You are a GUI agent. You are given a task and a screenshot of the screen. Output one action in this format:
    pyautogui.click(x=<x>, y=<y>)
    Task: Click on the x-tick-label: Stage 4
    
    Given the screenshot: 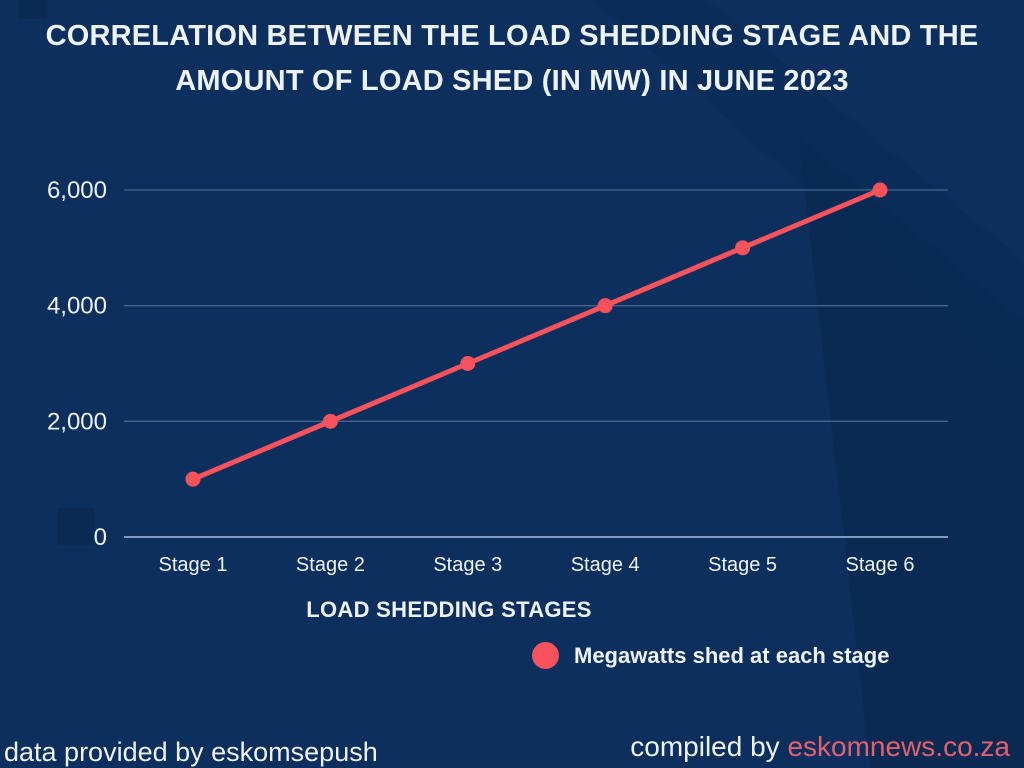 What is the action you would take?
    pyautogui.click(x=605, y=565)
    